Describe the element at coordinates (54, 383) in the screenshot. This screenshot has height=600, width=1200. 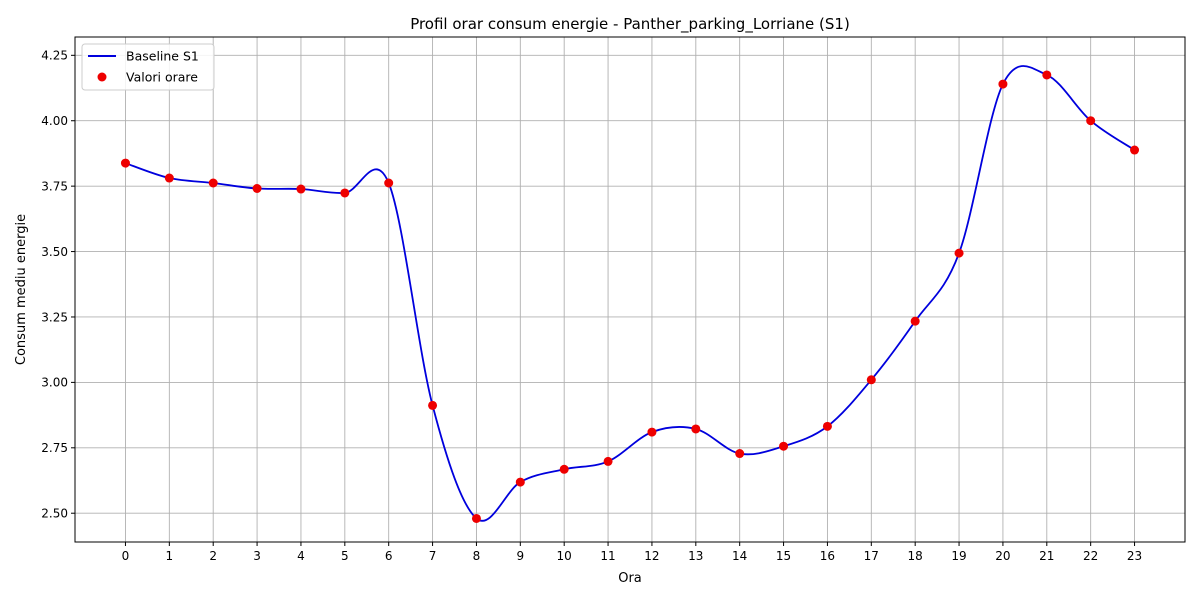
I see `y-tick-label: 3.00` at that location.